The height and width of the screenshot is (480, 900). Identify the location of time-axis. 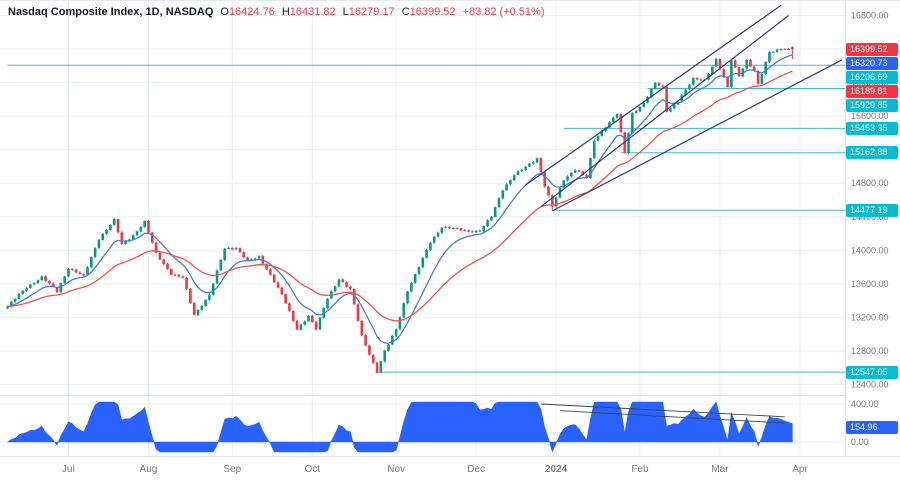
(450, 468).